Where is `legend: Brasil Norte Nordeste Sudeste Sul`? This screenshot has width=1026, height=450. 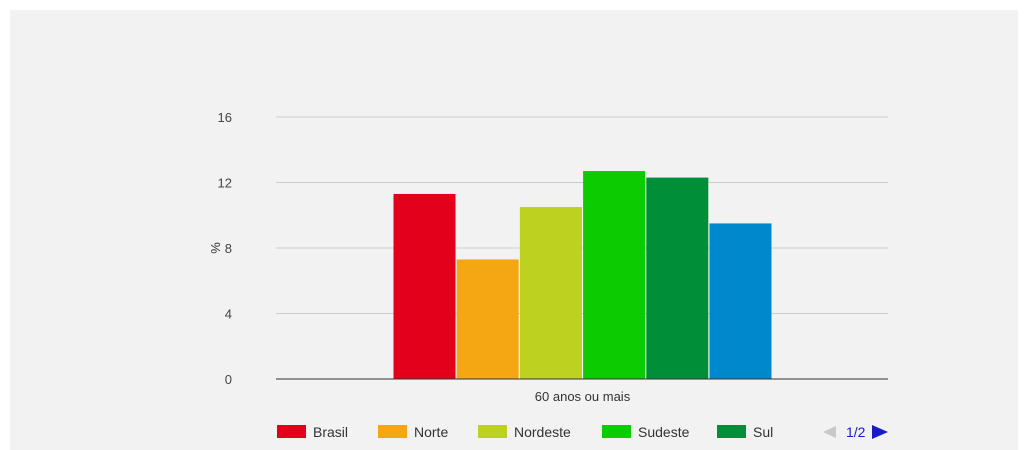 legend: Brasil Norte Nordeste Sudeste Sul is located at coordinates (525, 432).